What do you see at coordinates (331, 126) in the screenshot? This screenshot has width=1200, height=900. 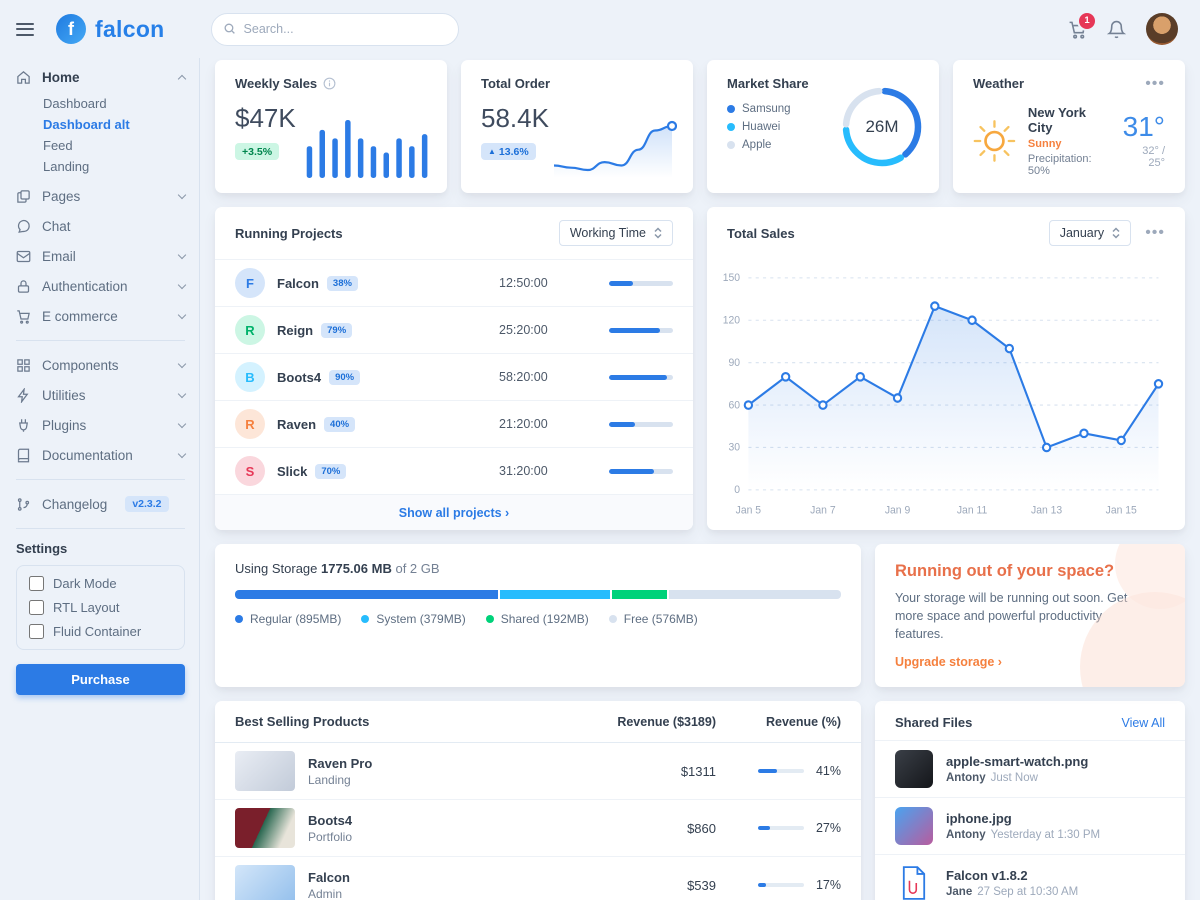 I see `weekly-sales-card: Weekly Sales $47K +3.5%` at bounding box center [331, 126].